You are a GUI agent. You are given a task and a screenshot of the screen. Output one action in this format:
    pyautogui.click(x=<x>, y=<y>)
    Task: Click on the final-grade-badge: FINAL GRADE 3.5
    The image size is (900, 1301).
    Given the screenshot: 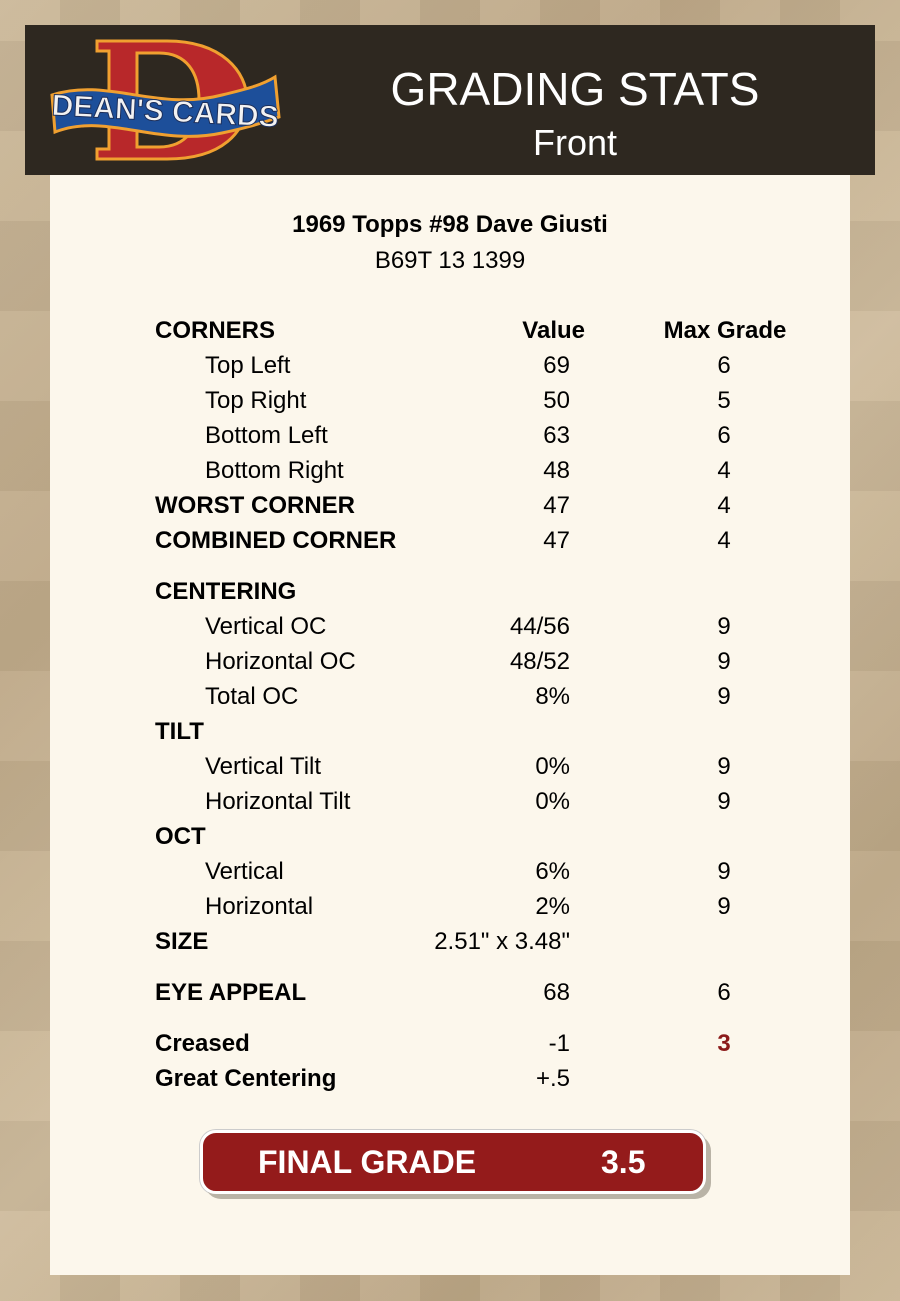 What is the action you would take?
    pyautogui.click(x=453, y=1162)
    